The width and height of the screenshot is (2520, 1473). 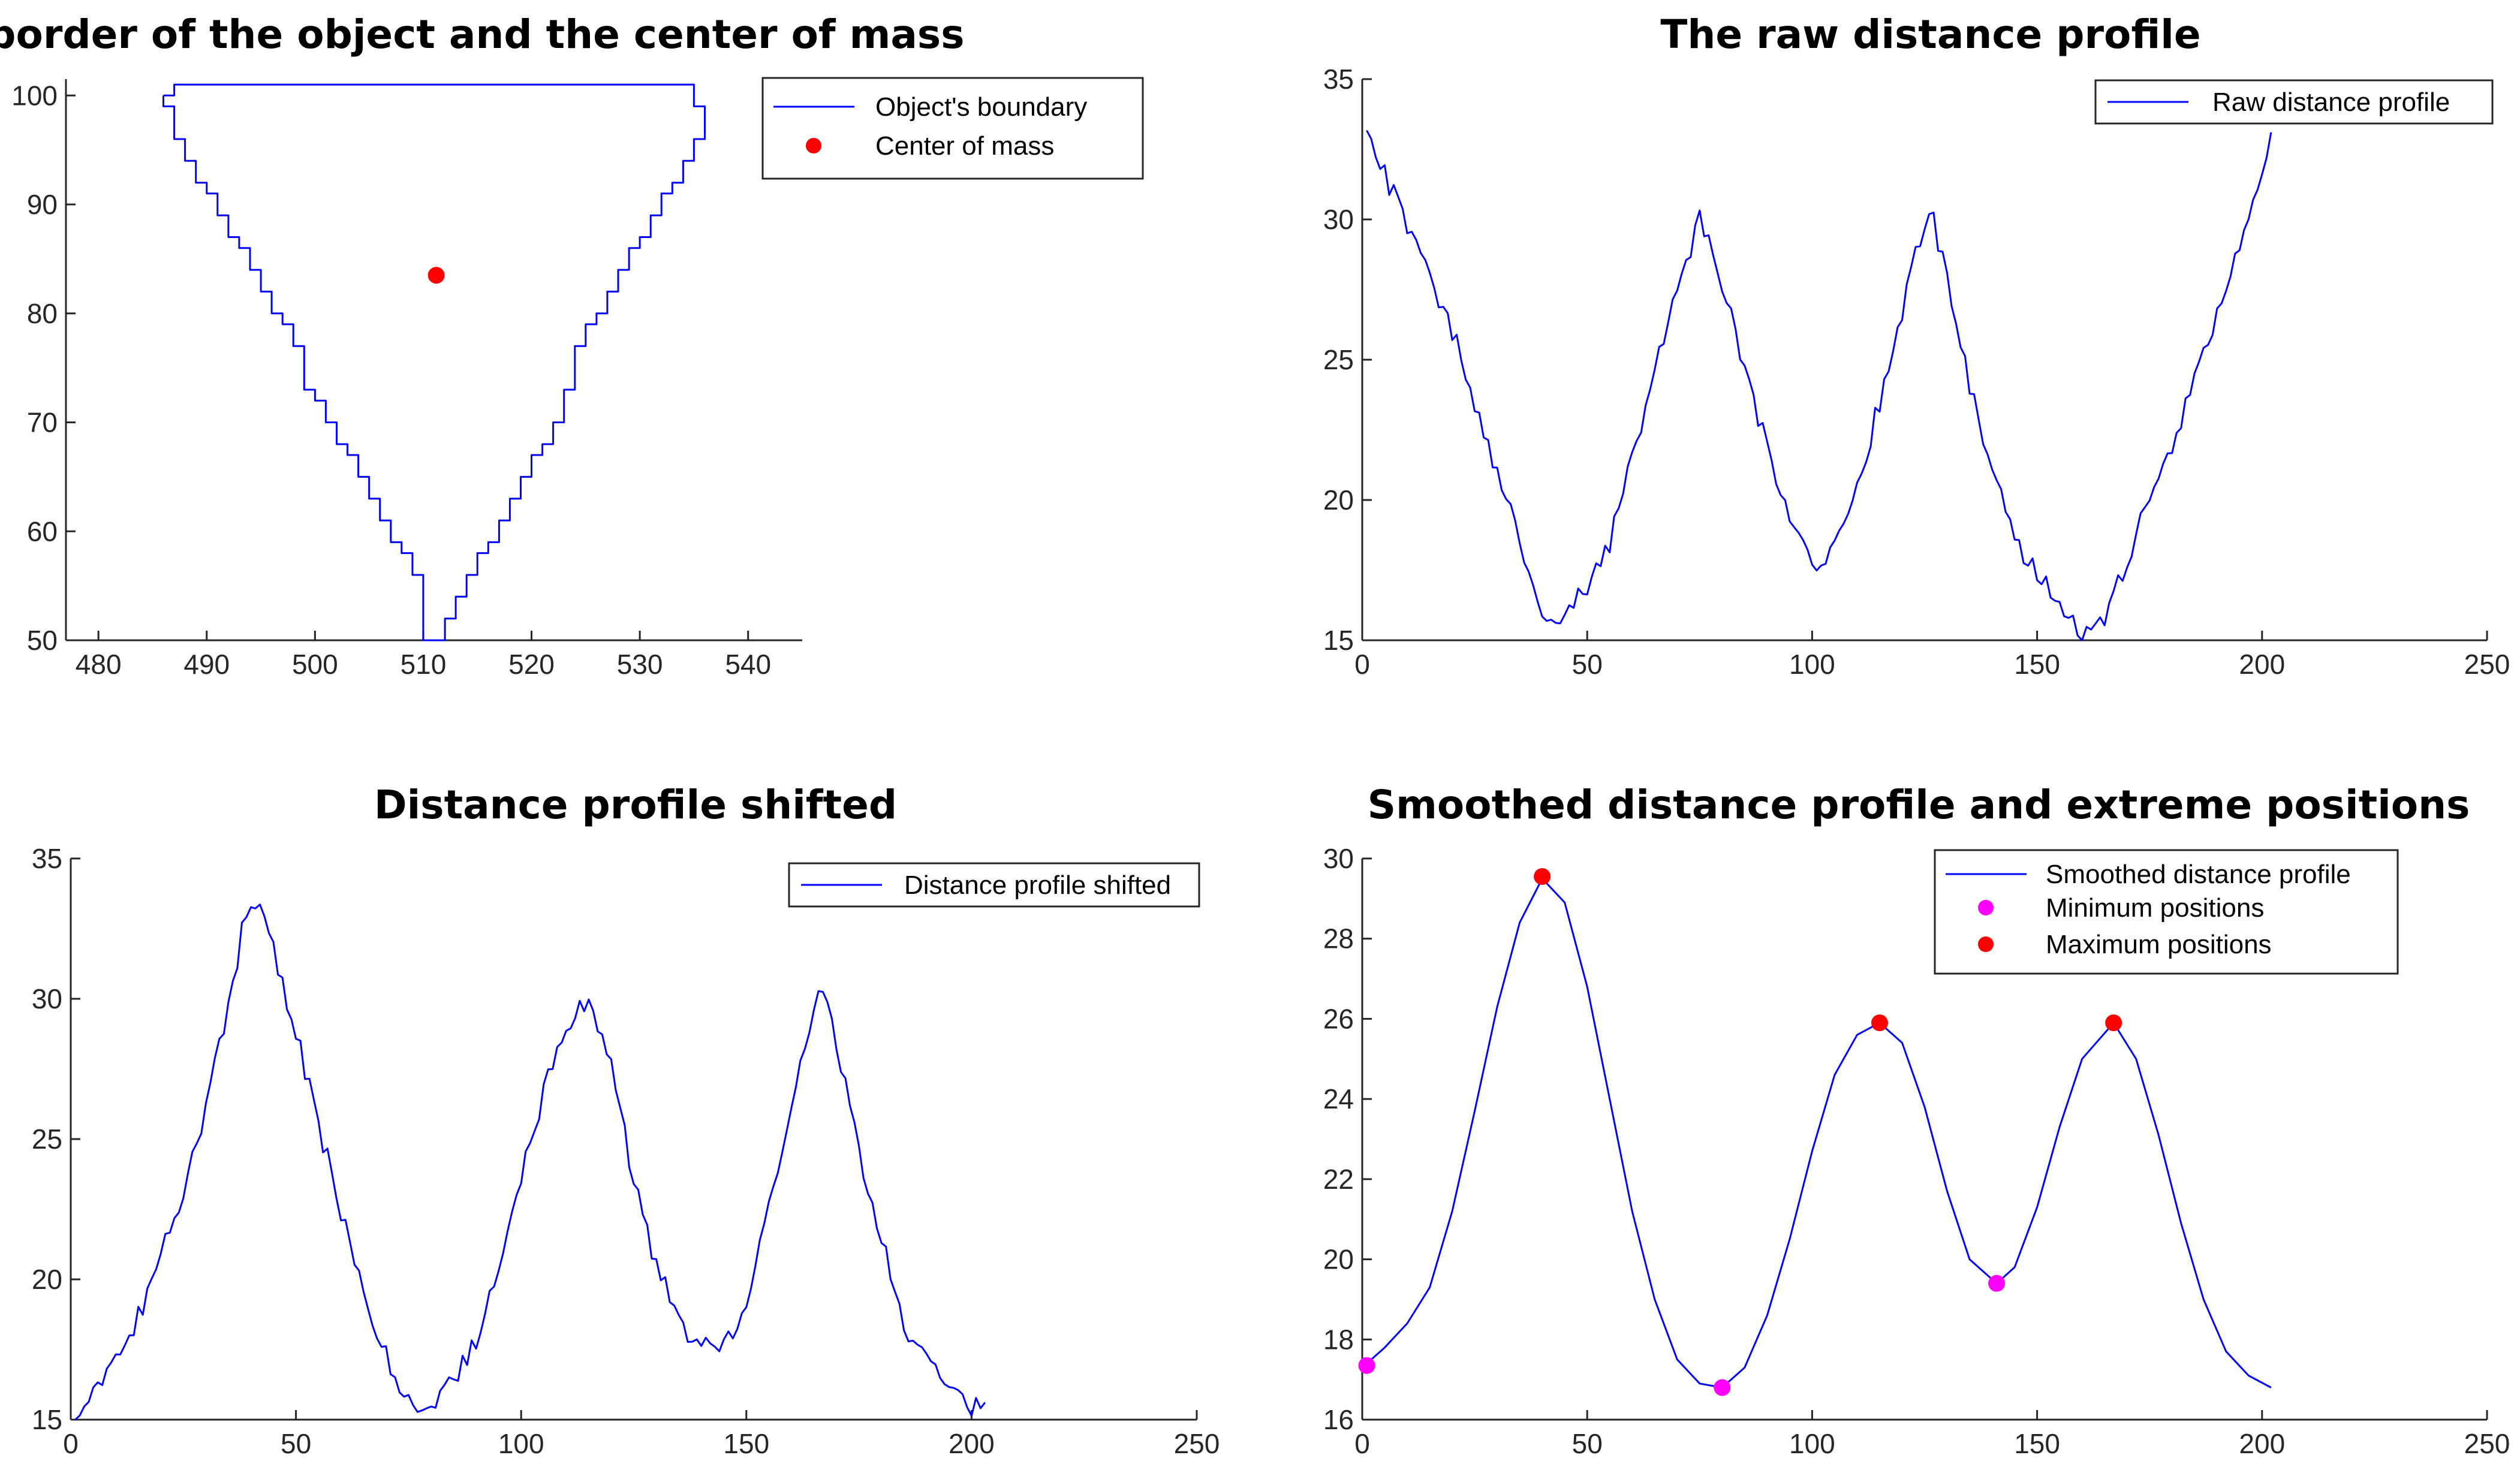 What do you see at coordinates (530, 1162) in the screenshot?
I see `shifted-series-line` at bounding box center [530, 1162].